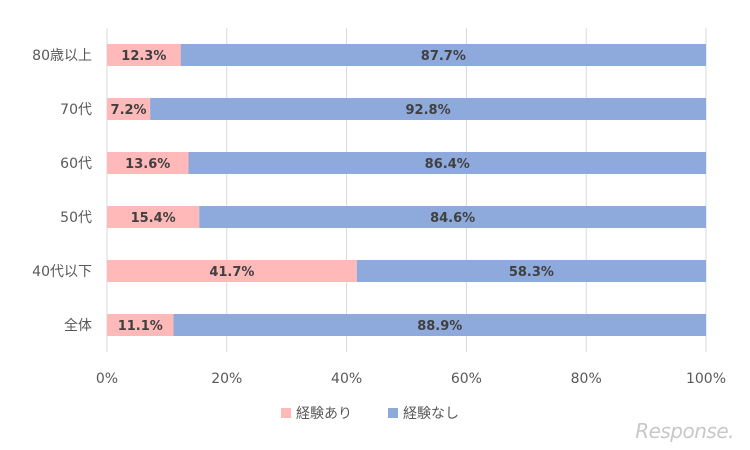 Image resolution: width=750 pixels, height=450 pixels. What do you see at coordinates (684, 431) in the screenshot?
I see `watermark-logo: Response.` at bounding box center [684, 431].